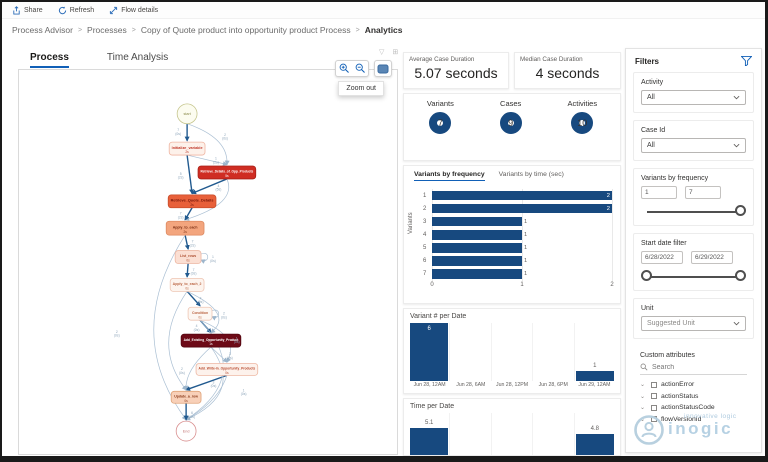 The image size is (768, 462). Describe the element at coordinates (521, 286) in the screenshot. I see `x-axis: 0 1 2` at that location.